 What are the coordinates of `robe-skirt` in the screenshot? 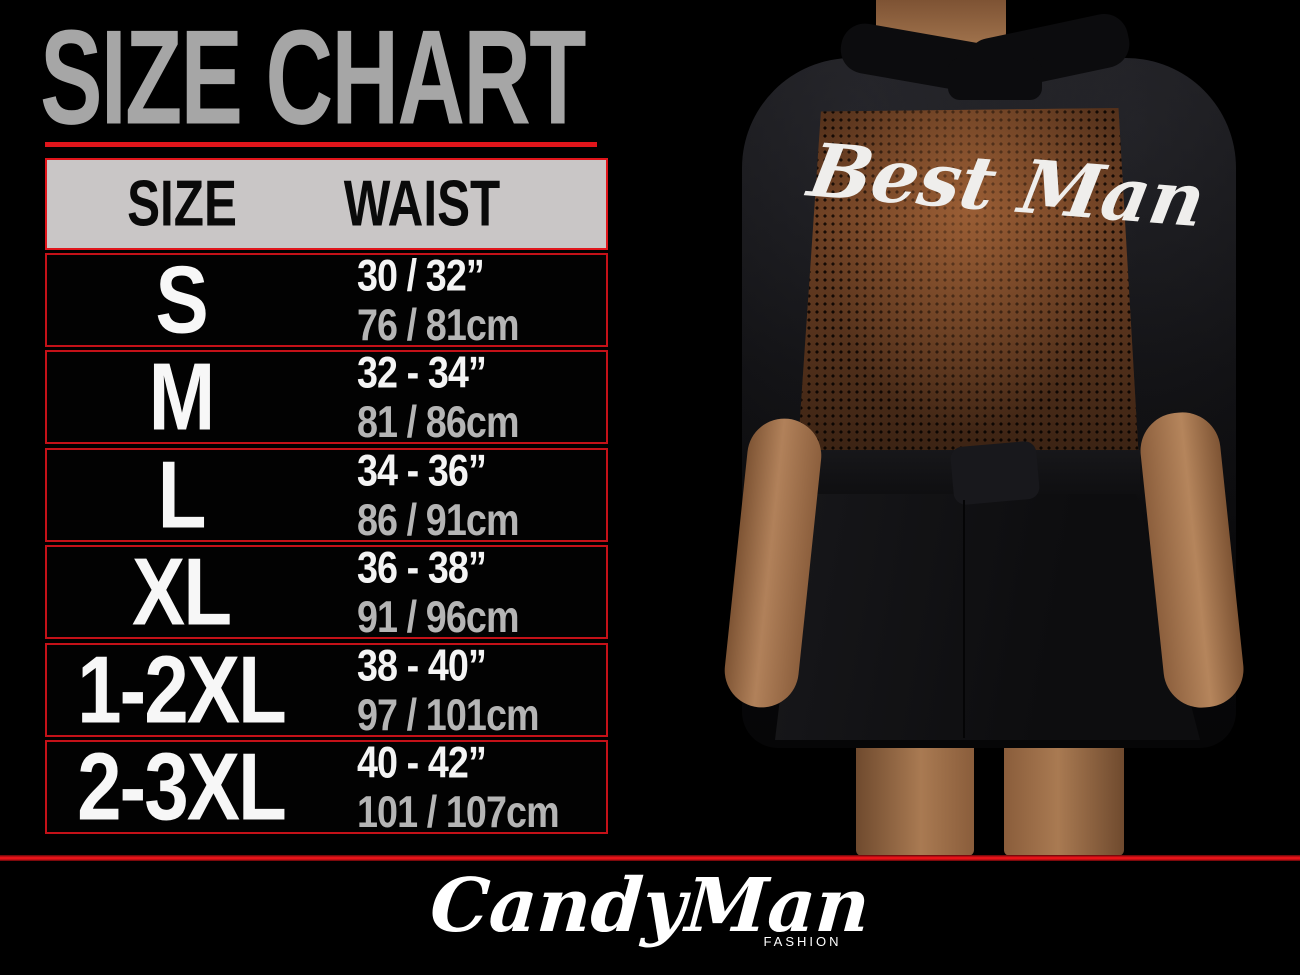 It's located at (987, 617).